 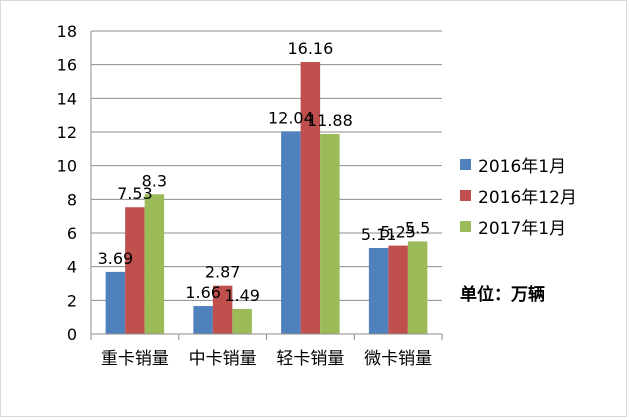 I want to click on y-tick-label: 4, so click(x=72, y=267).